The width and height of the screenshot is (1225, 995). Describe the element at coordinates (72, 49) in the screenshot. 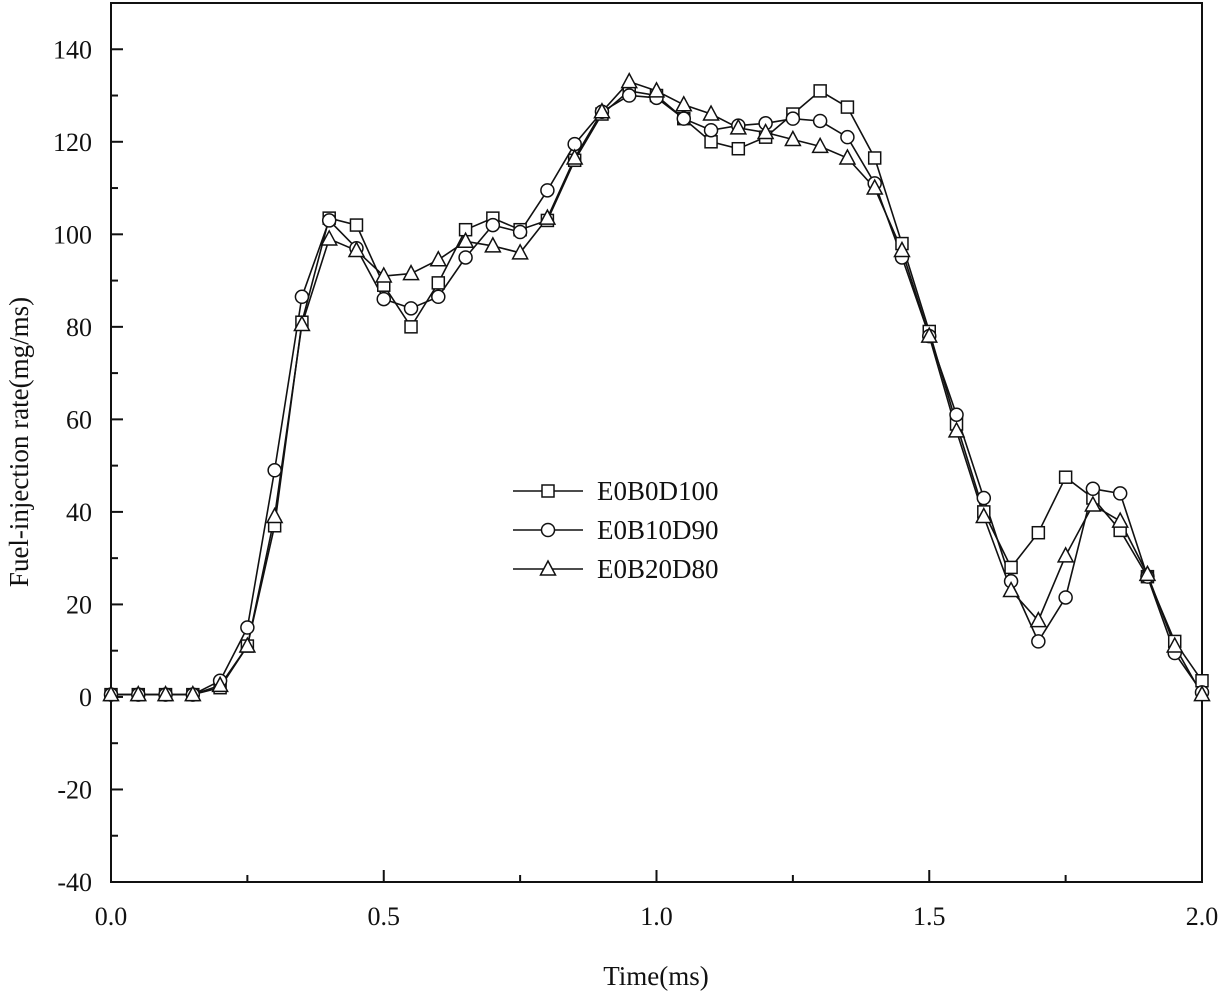

I see `y-tick-label: 140` at that location.